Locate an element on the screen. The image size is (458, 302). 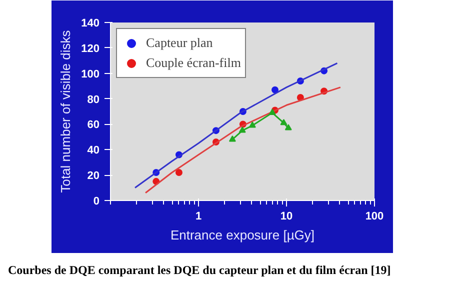
legend-label: Capteur plan is located at coordinates (179, 43).